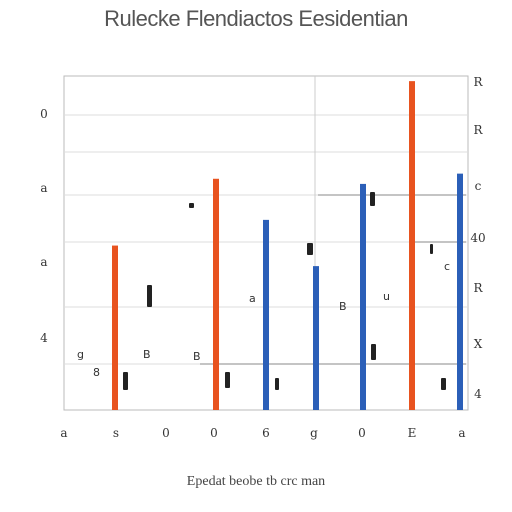  What do you see at coordinates (116, 433) in the screenshot?
I see `x-tick-label: s` at bounding box center [116, 433].